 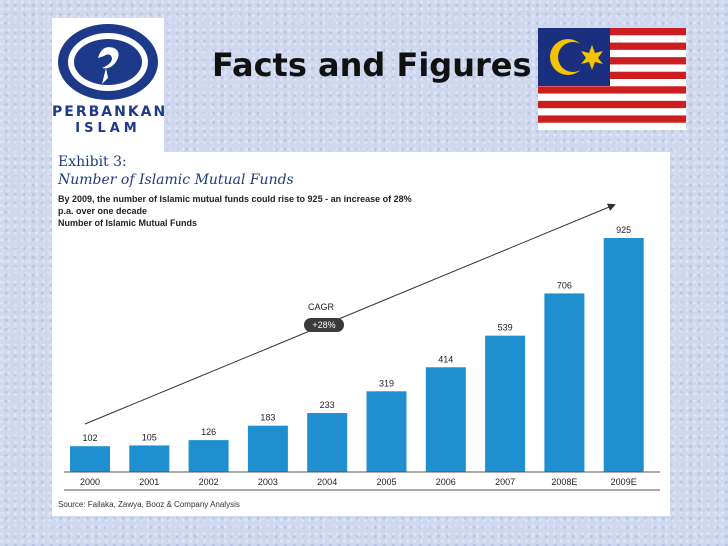 What do you see at coordinates (89, 438) in the screenshot?
I see `bar-value-label: 102` at bounding box center [89, 438].